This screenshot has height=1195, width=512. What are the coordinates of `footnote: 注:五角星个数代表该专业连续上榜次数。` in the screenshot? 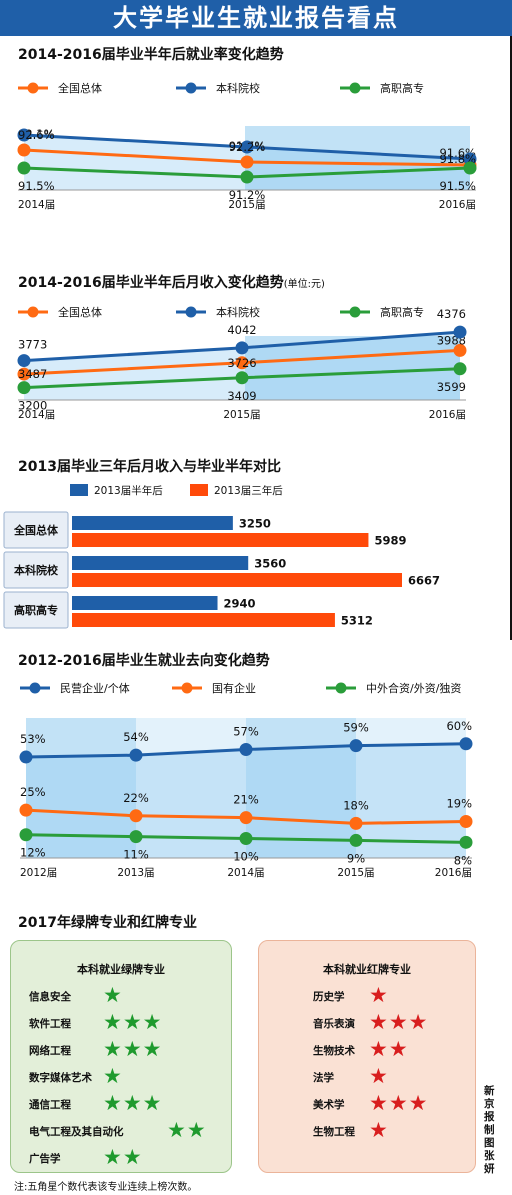 It's located at (106, 1187).